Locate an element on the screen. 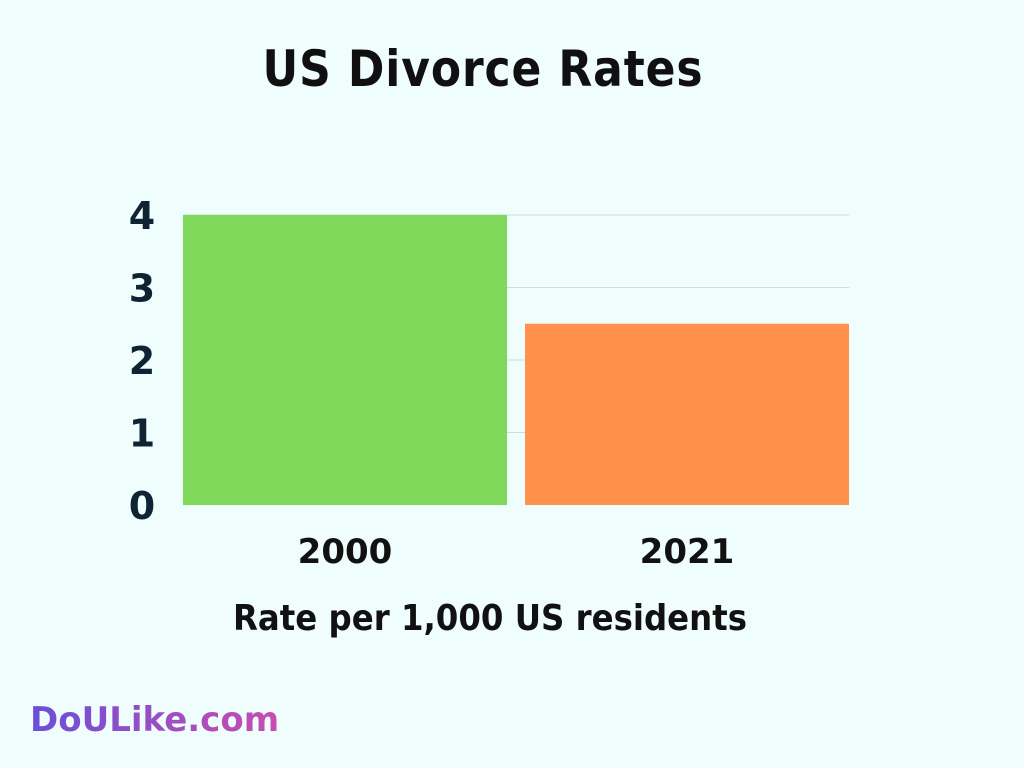 Image resolution: width=1024 pixels, height=768 pixels. y-tick-label: 4 is located at coordinates (142, 216).